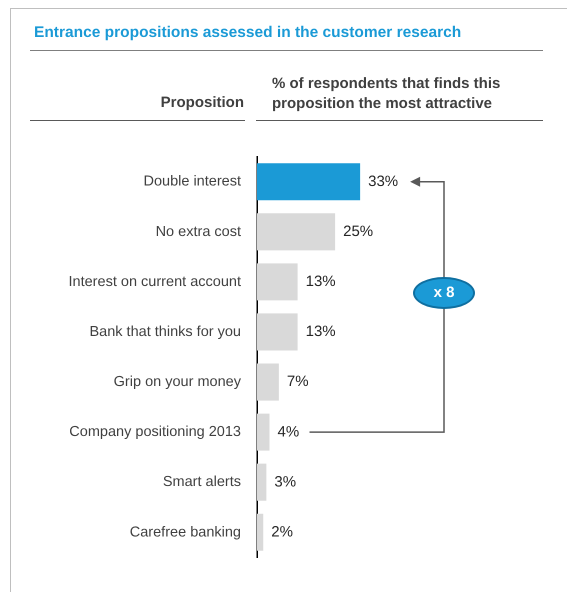 The height and width of the screenshot is (592, 567). Describe the element at coordinates (358, 231) in the screenshot. I see `data-label: 25%` at that location.